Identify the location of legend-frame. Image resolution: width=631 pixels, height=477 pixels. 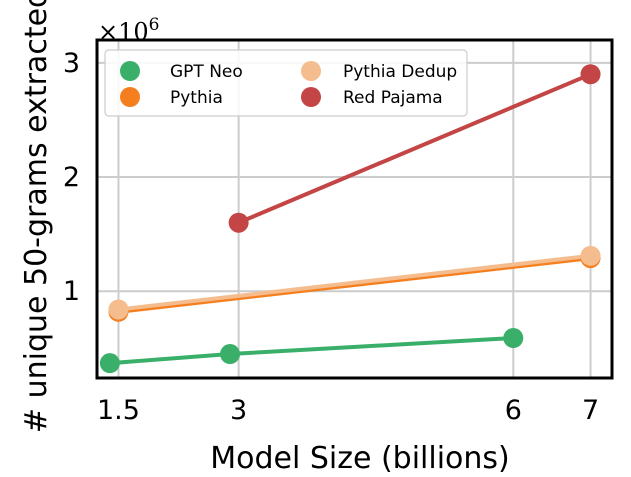
(286, 83).